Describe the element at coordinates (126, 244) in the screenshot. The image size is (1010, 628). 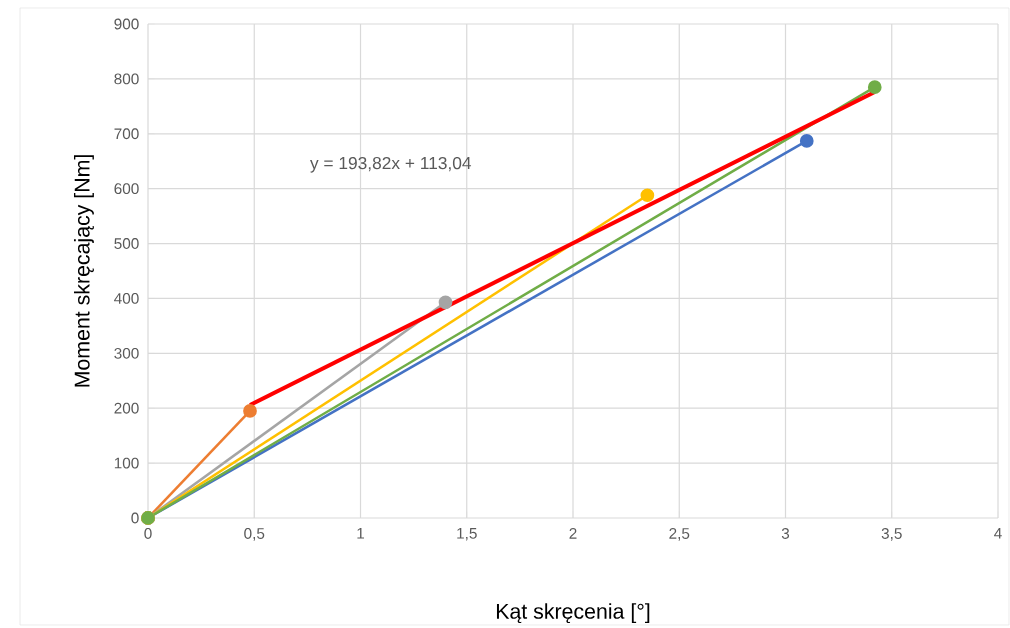
I see `y-tick-label: 500` at that location.